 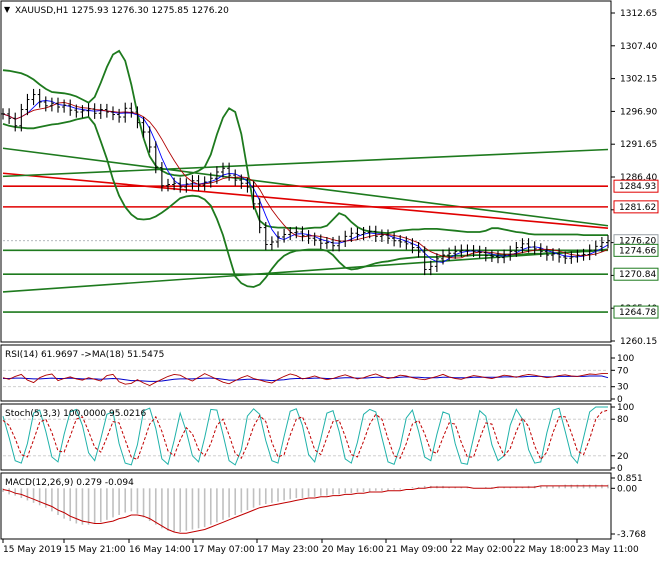 I want to click on green-channel-line, so click(x=305, y=187).